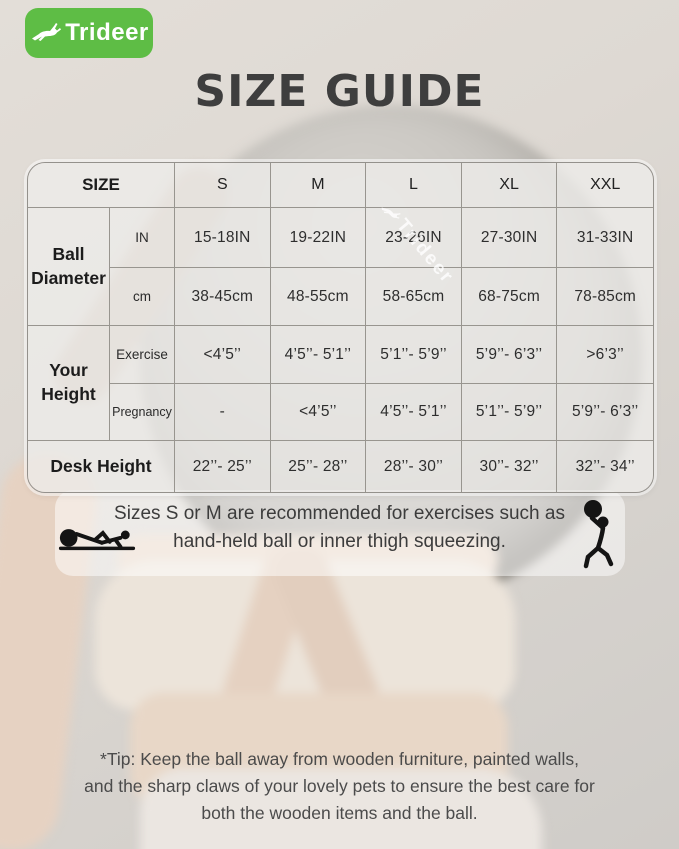  I want to click on cell-height-exercise-l: 5’1’’- 5’9’’, so click(414, 355).